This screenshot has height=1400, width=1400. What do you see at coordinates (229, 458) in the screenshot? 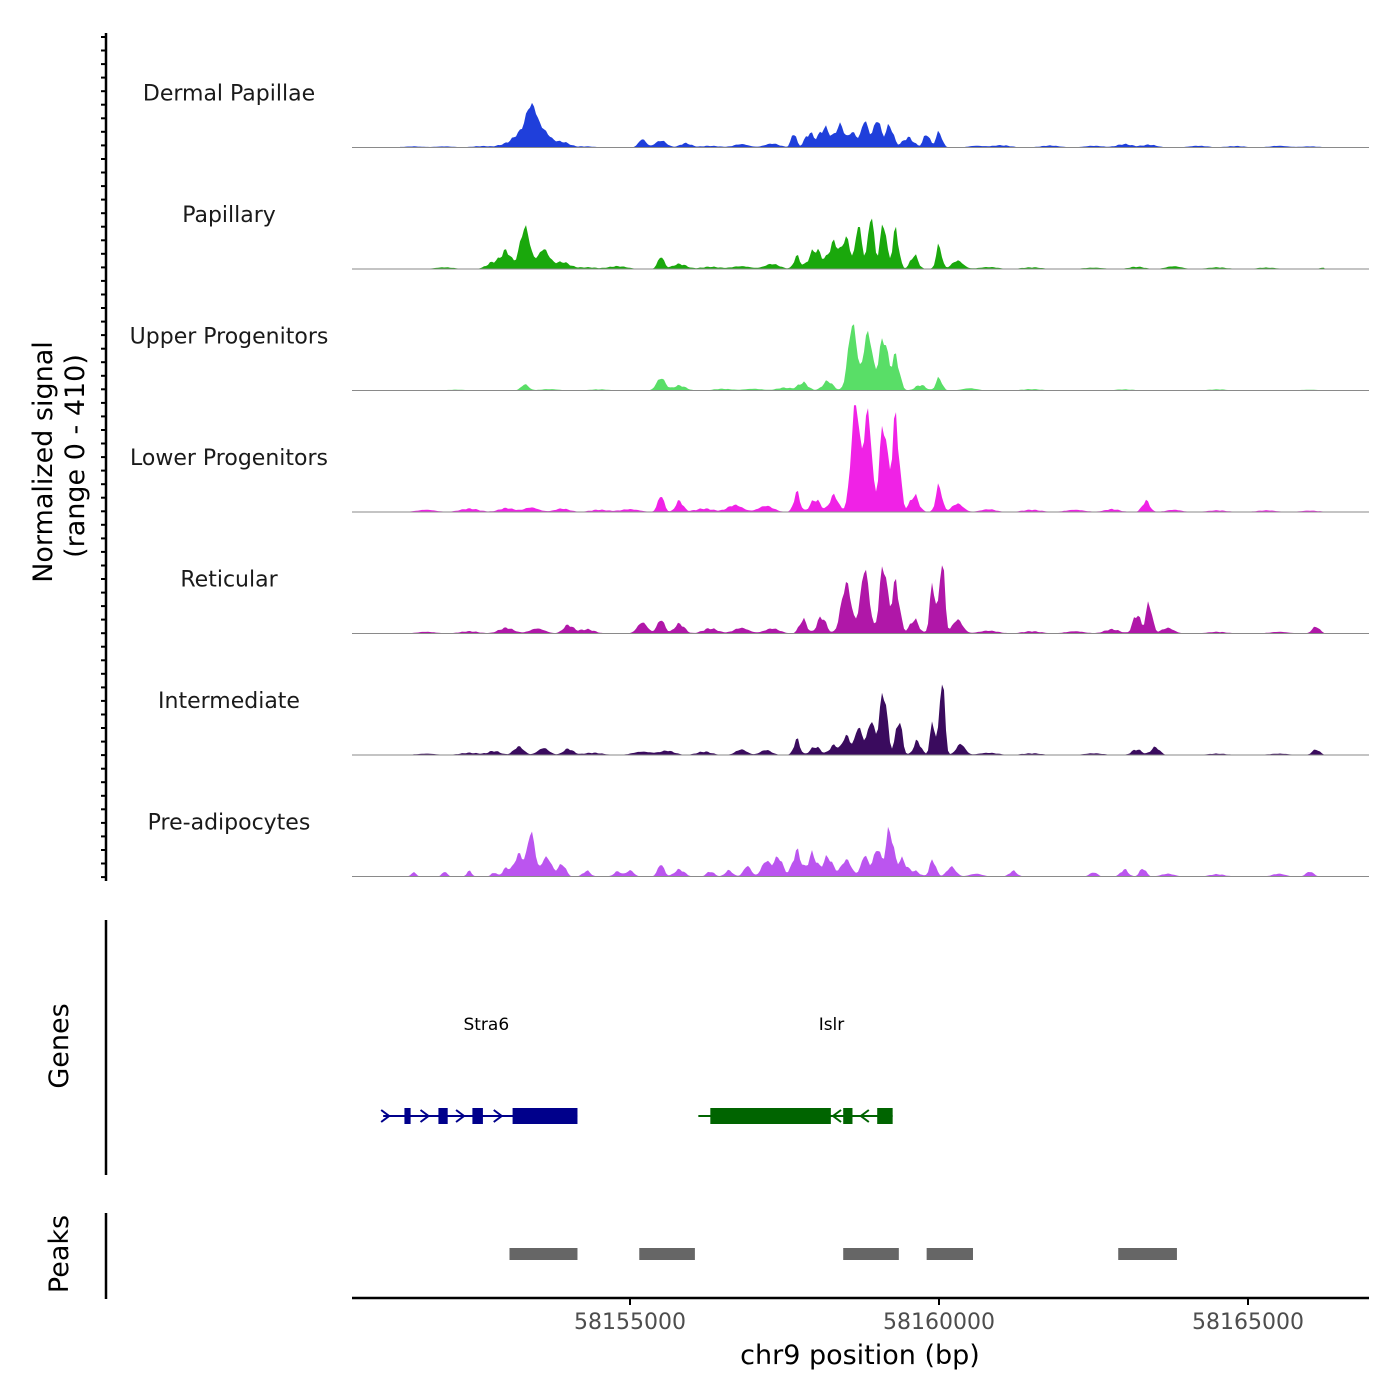
I see `track-label: Lower Progenitors` at bounding box center [229, 458].